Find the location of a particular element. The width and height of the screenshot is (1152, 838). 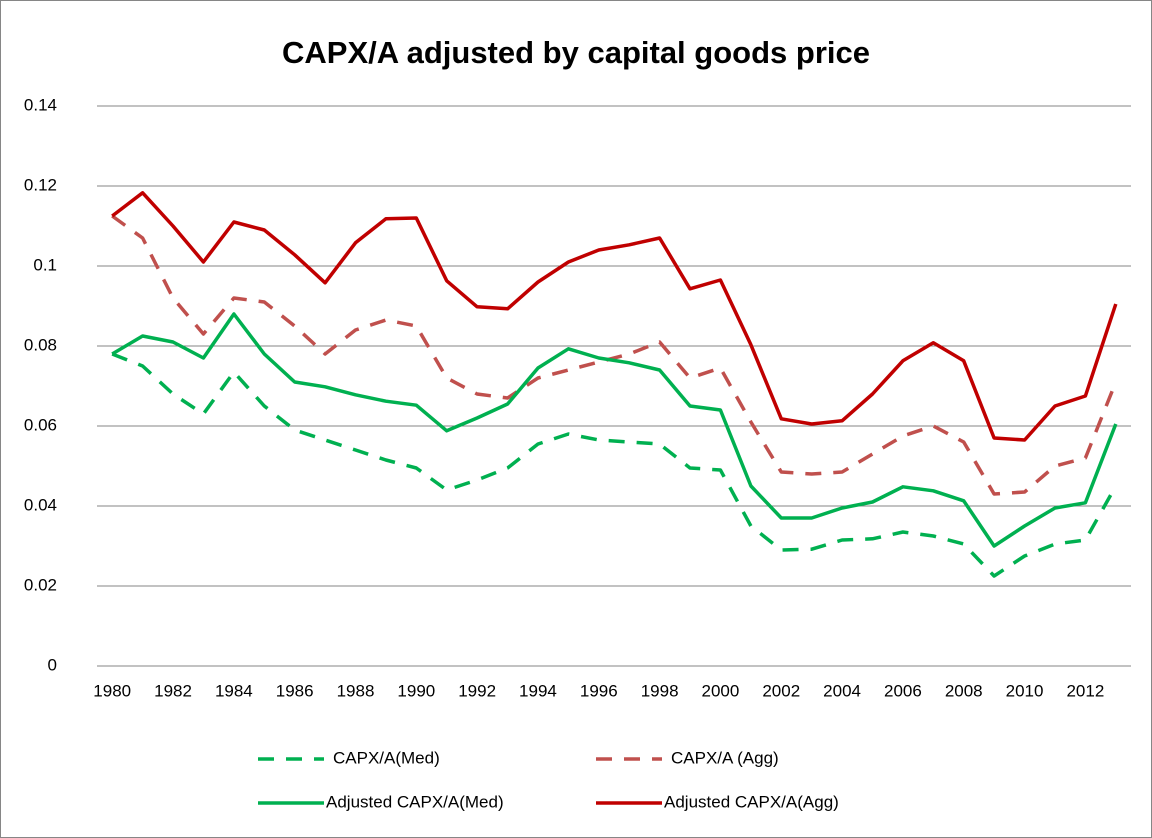

y-tick-label: 0.1 is located at coordinates (45, 264).